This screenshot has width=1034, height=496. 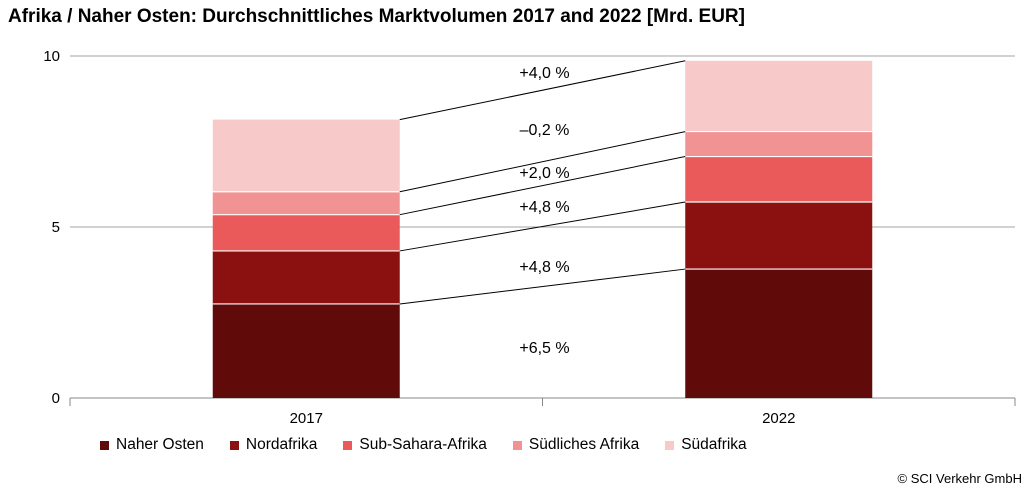 I want to click on legend-item: Südafrika, so click(x=706, y=445).